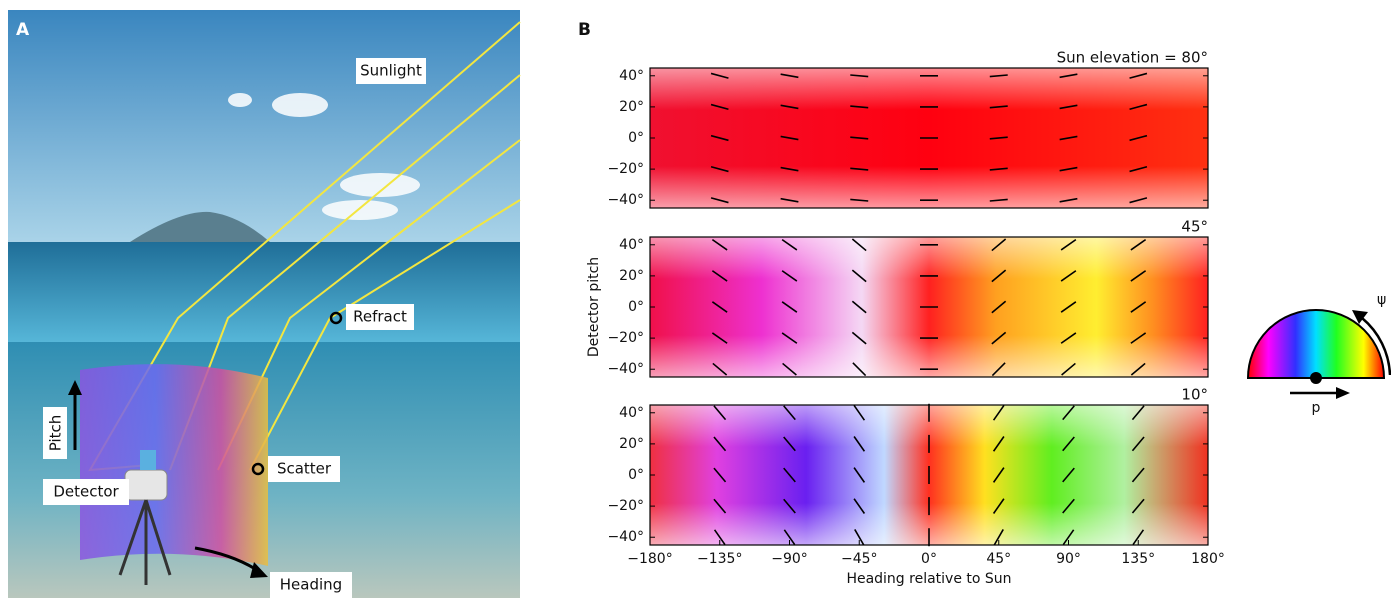  What do you see at coordinates (649, 559) in the screenshot?
I see `x-tick-label: −180°` at bounding box center [649, 559].